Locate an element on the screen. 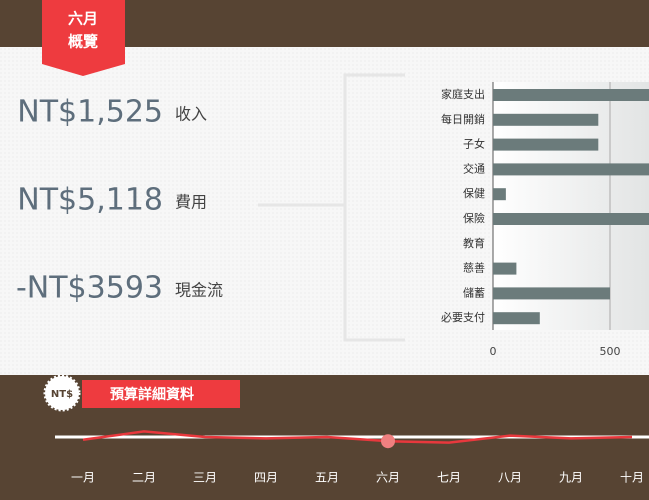 The width and height of the screenshot is (649, 500). amount-label: 收入 is located at coordinates (191, 114).